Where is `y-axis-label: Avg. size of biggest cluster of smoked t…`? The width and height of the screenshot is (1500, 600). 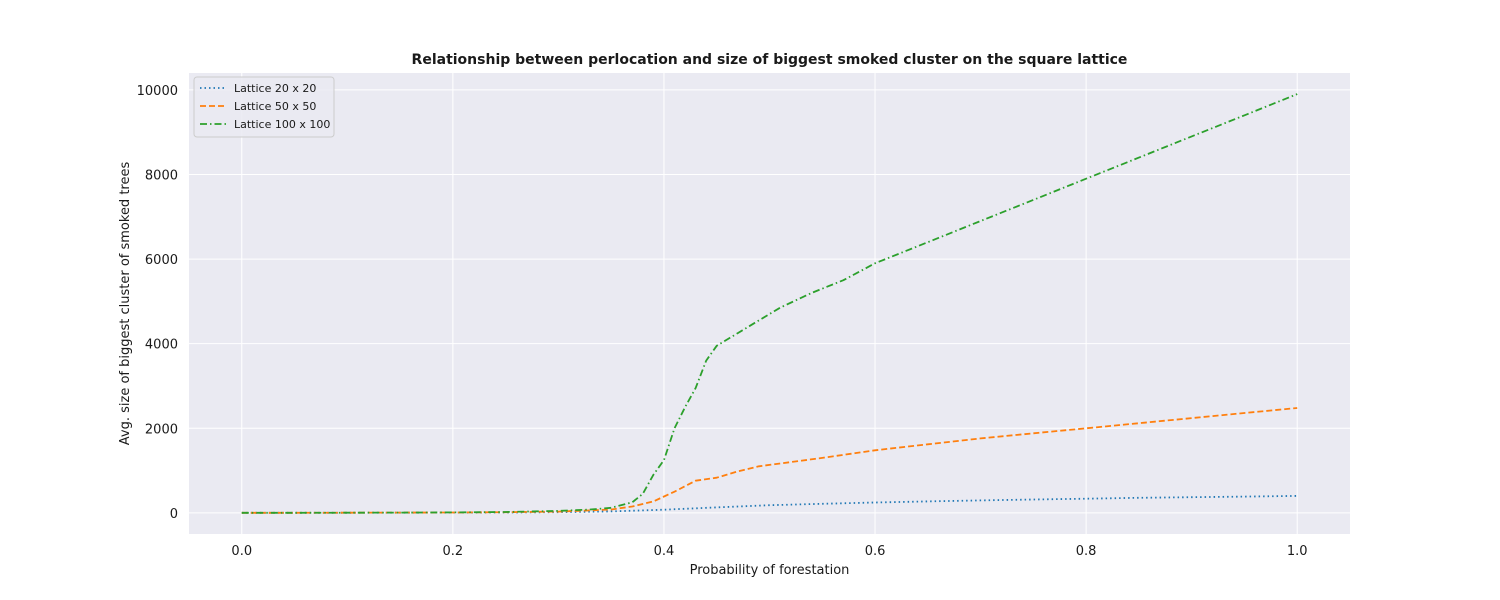 y-axis-label: Avg. size of biggest cluster of smoked t… is located at coordinates (125, 304).